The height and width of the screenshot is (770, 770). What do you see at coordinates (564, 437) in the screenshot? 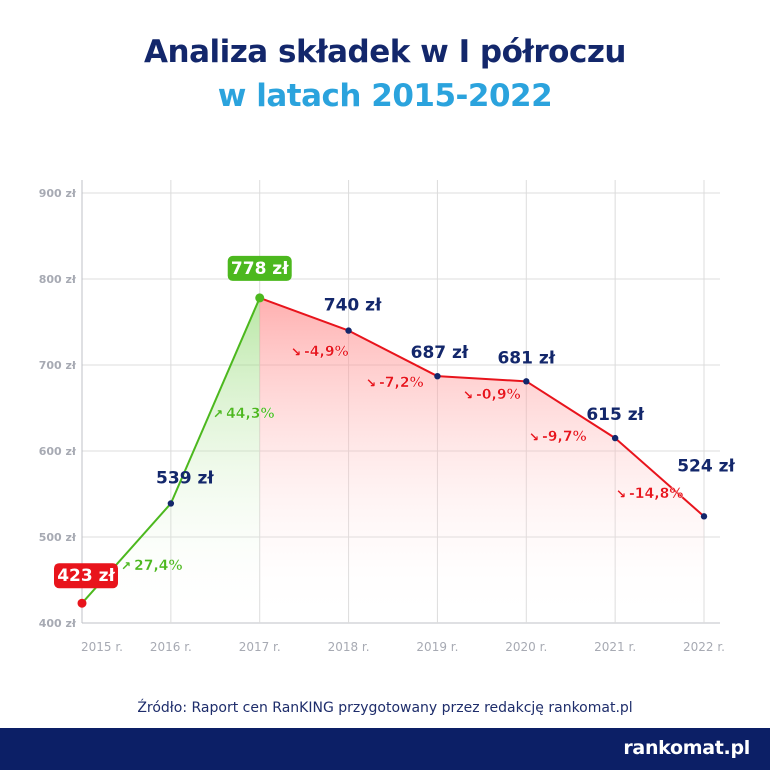
I see `change-label: -9,7%` at bounding box center [564, 437].